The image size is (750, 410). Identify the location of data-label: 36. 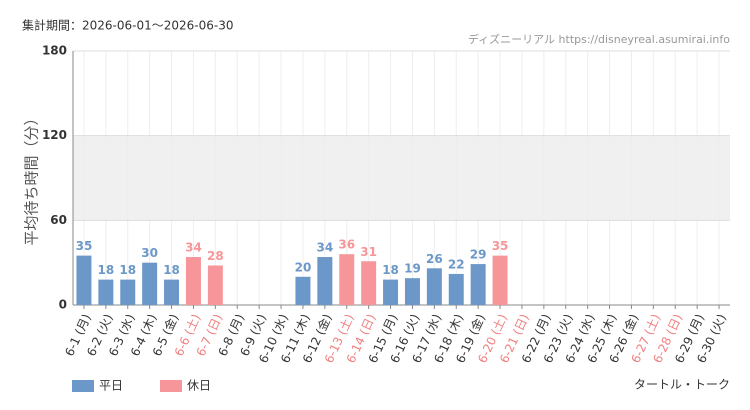
(346, 245).